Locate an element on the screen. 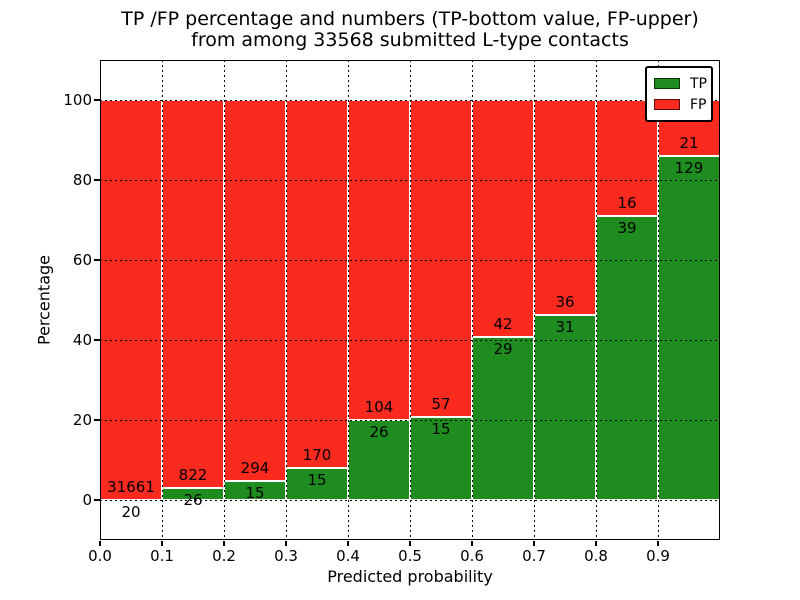 The image size is (800, 600). x-tick-label: 0.6 is located at coordinates (472, 556).